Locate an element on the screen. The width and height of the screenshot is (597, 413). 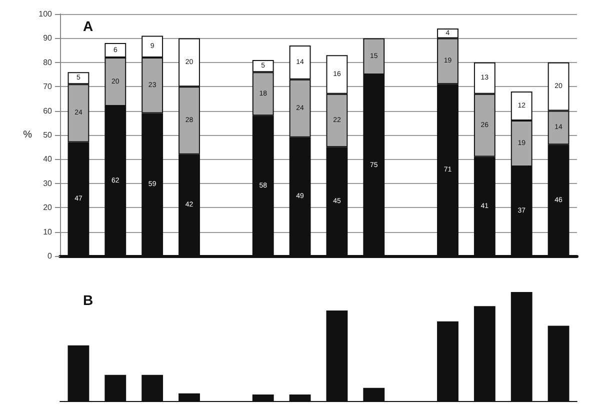
y-tick-label: 100 is located at coordinates (45, 14).